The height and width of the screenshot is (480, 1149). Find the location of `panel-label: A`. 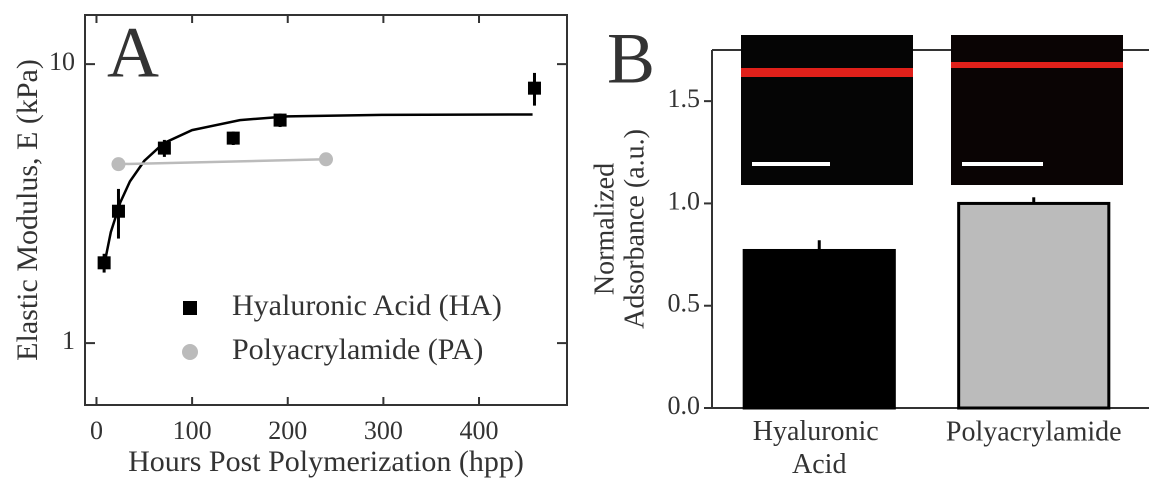

panel-label: A is located at coordinates (133, 53).